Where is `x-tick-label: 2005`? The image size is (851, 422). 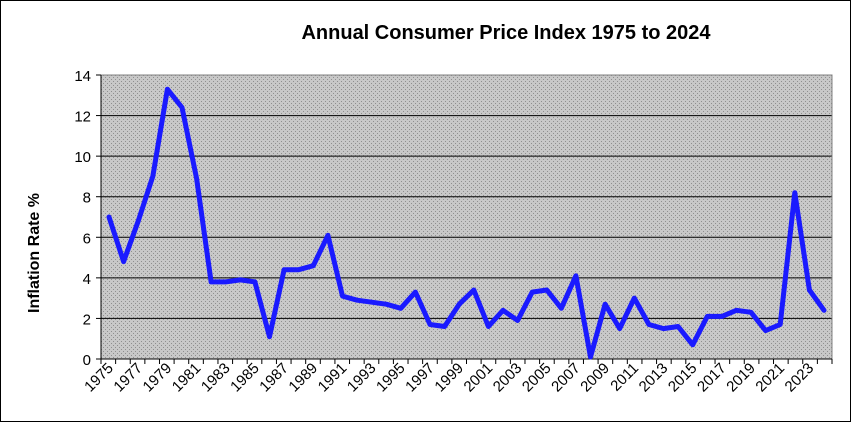 x-tick-label: 2005 is located at coordinates (537, 378).